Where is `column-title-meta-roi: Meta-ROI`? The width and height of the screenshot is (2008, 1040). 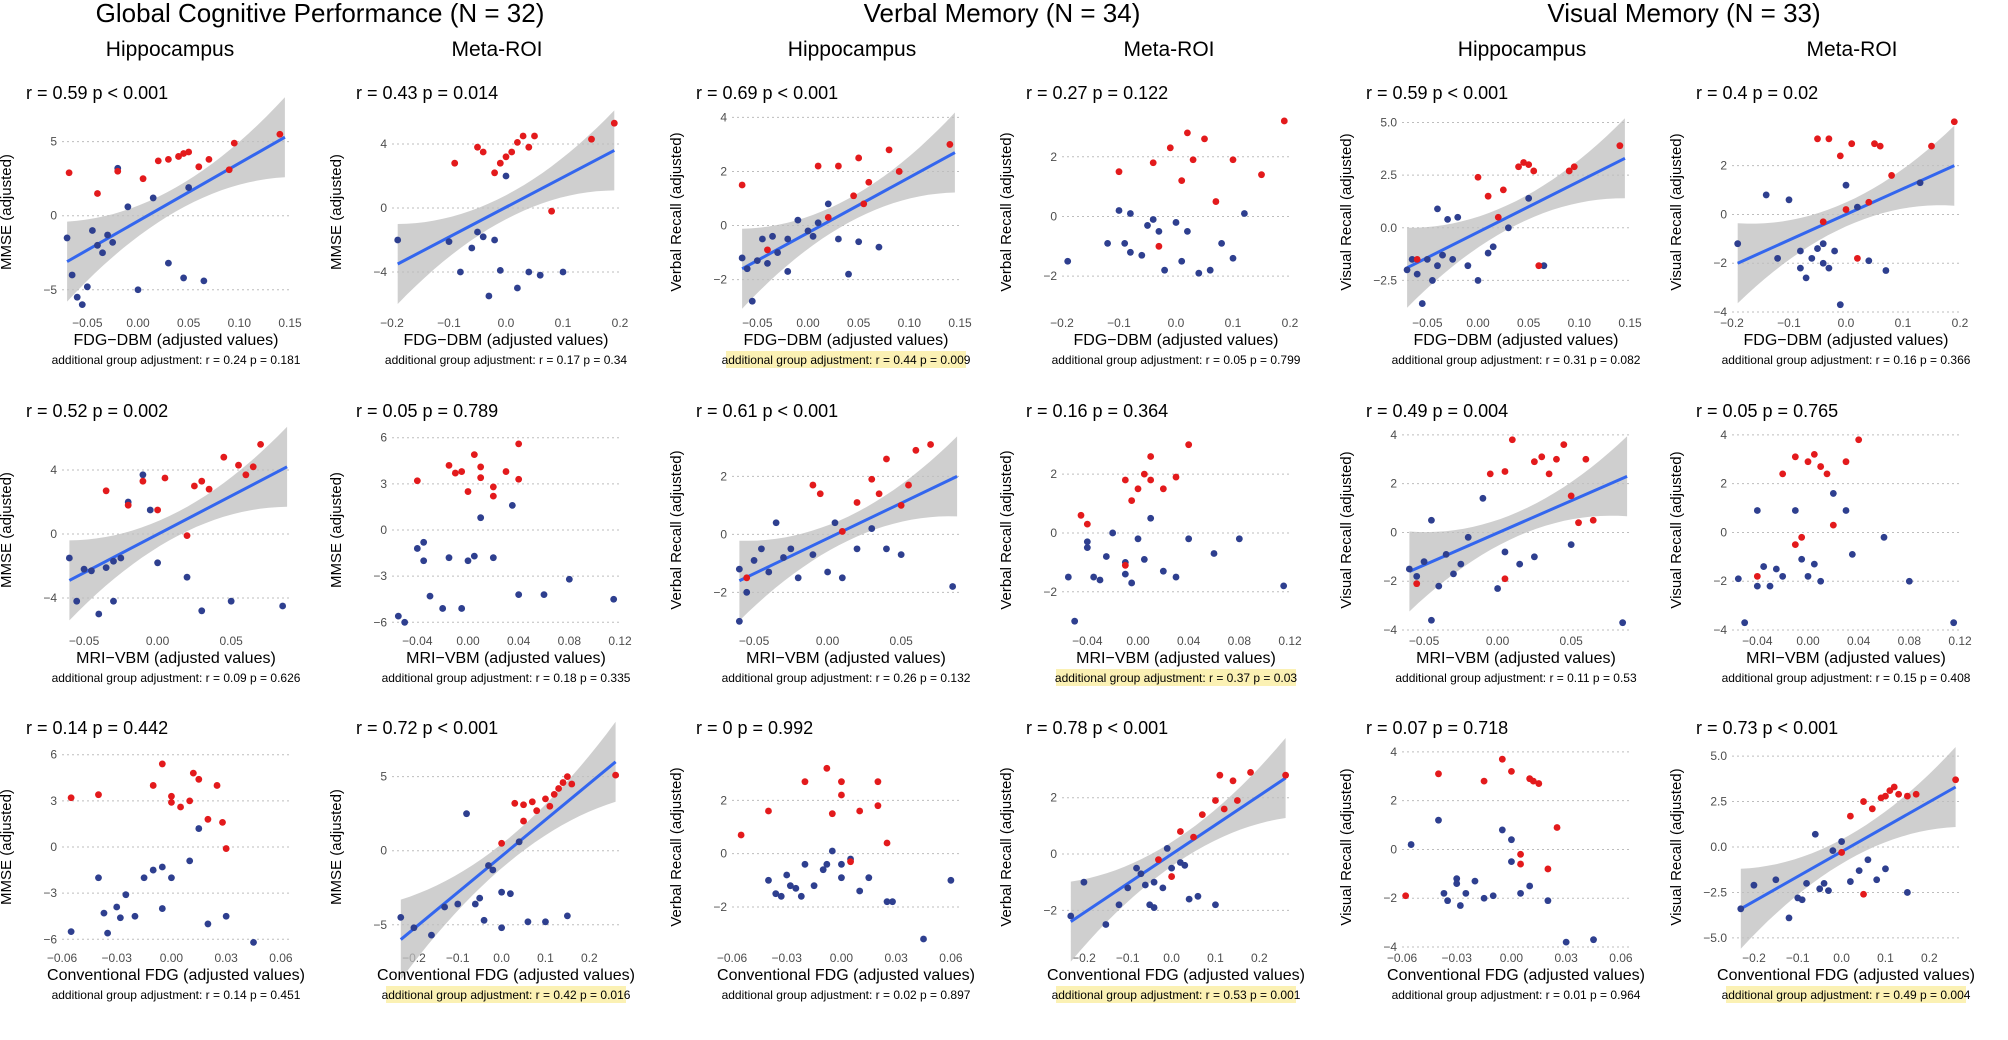
column-title-meta-roi: Meta-ROI is located at coordinates (1852, 49).